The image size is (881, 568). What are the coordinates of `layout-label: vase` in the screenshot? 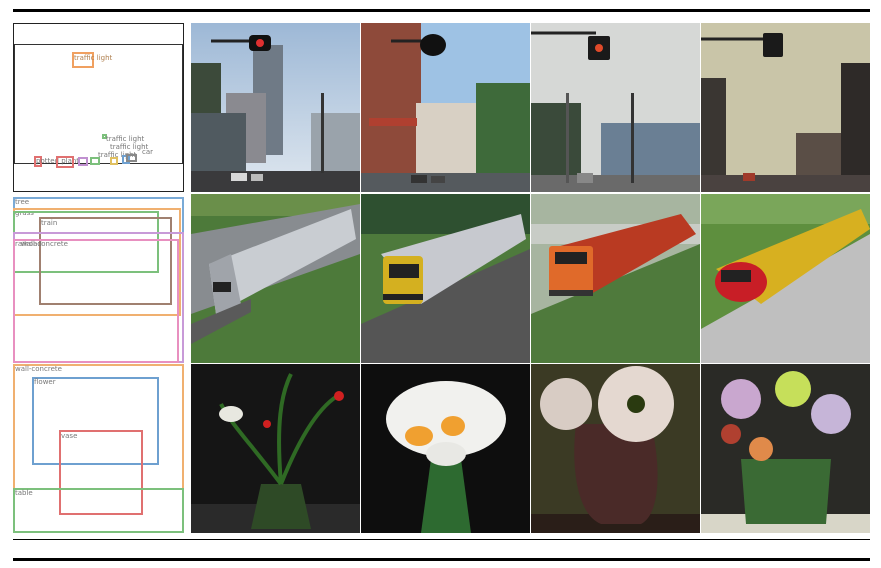 It's located at (69, 436).